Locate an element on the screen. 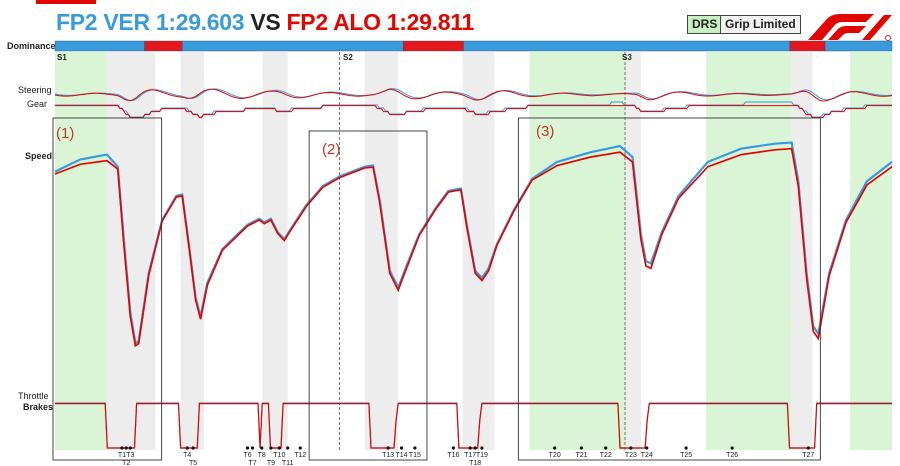  corner-label-t2: T2 is located at coordinates (126, 463).